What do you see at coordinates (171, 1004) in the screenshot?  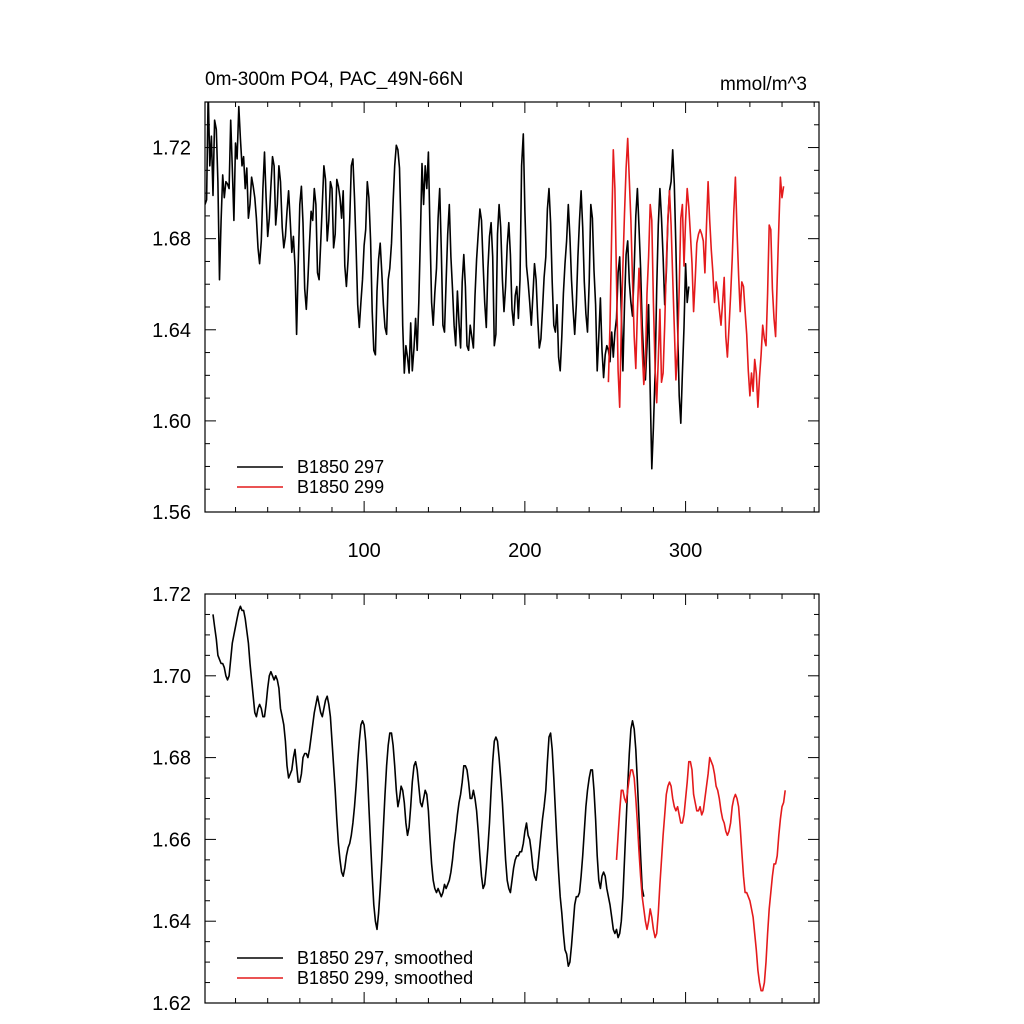 I see `y-tick-label: 1.62` at bounding box center [171, 1004].